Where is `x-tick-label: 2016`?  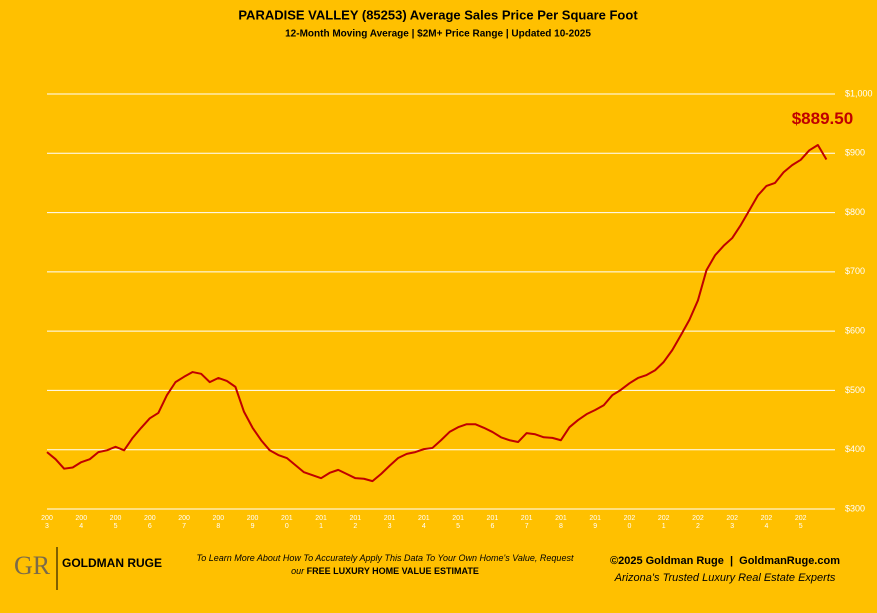
x-tick-label: 2016 is located at coordinates (492, 522).